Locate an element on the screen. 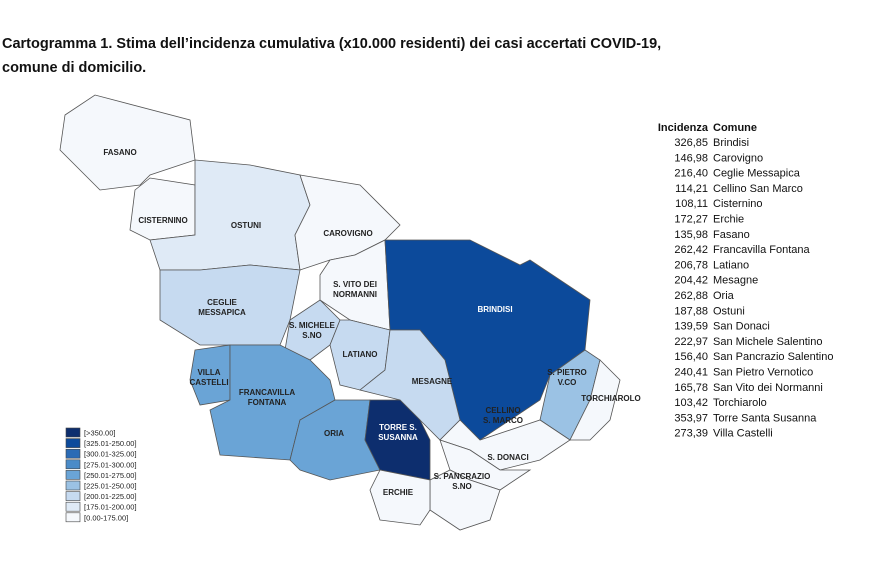  municipality-name: Ostuni is located at coordinates (729, 311).